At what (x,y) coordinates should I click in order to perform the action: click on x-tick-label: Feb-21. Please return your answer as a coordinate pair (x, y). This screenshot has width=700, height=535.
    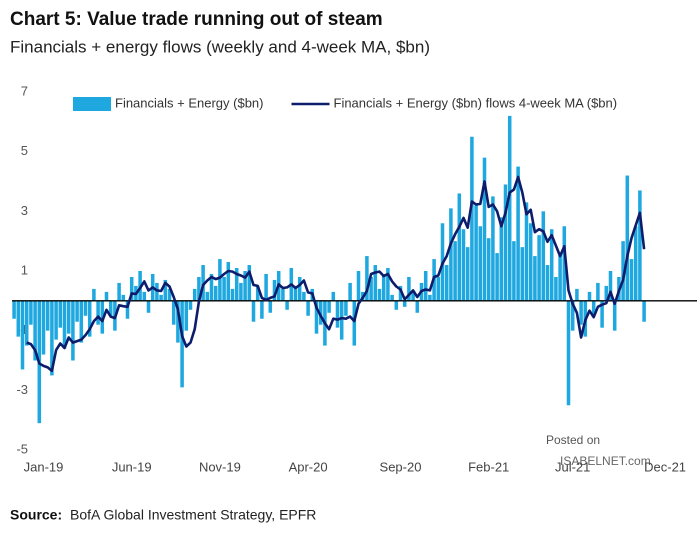
    Looking at the image, I should click on (488, 466).